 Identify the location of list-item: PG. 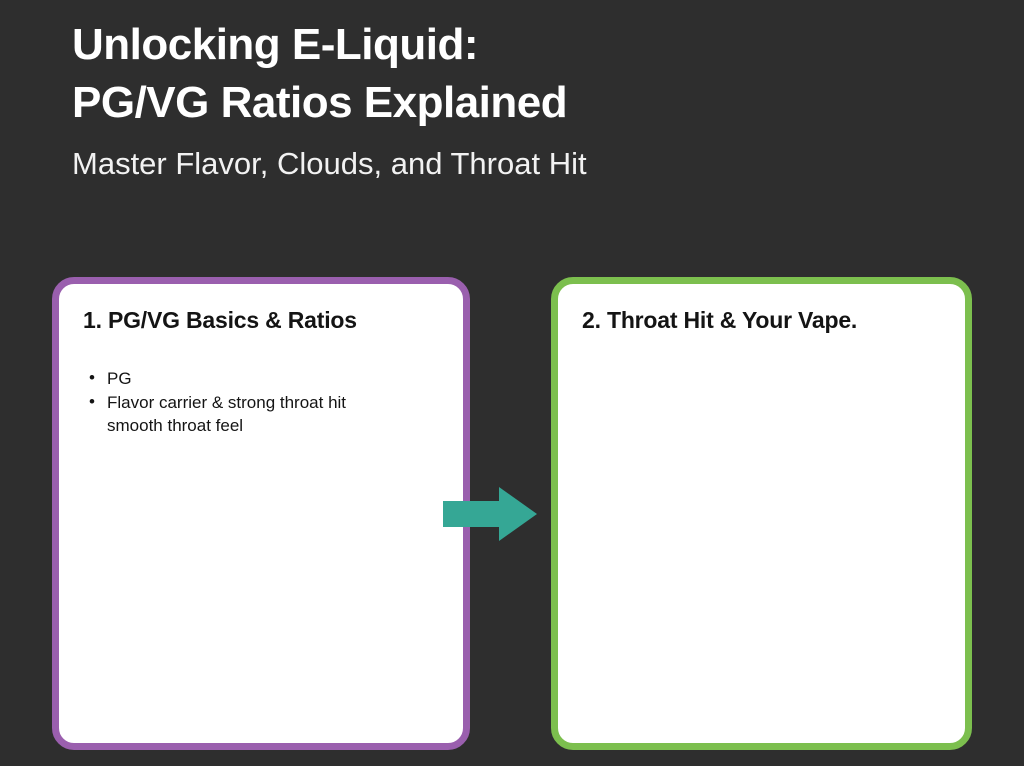
(276, 378).